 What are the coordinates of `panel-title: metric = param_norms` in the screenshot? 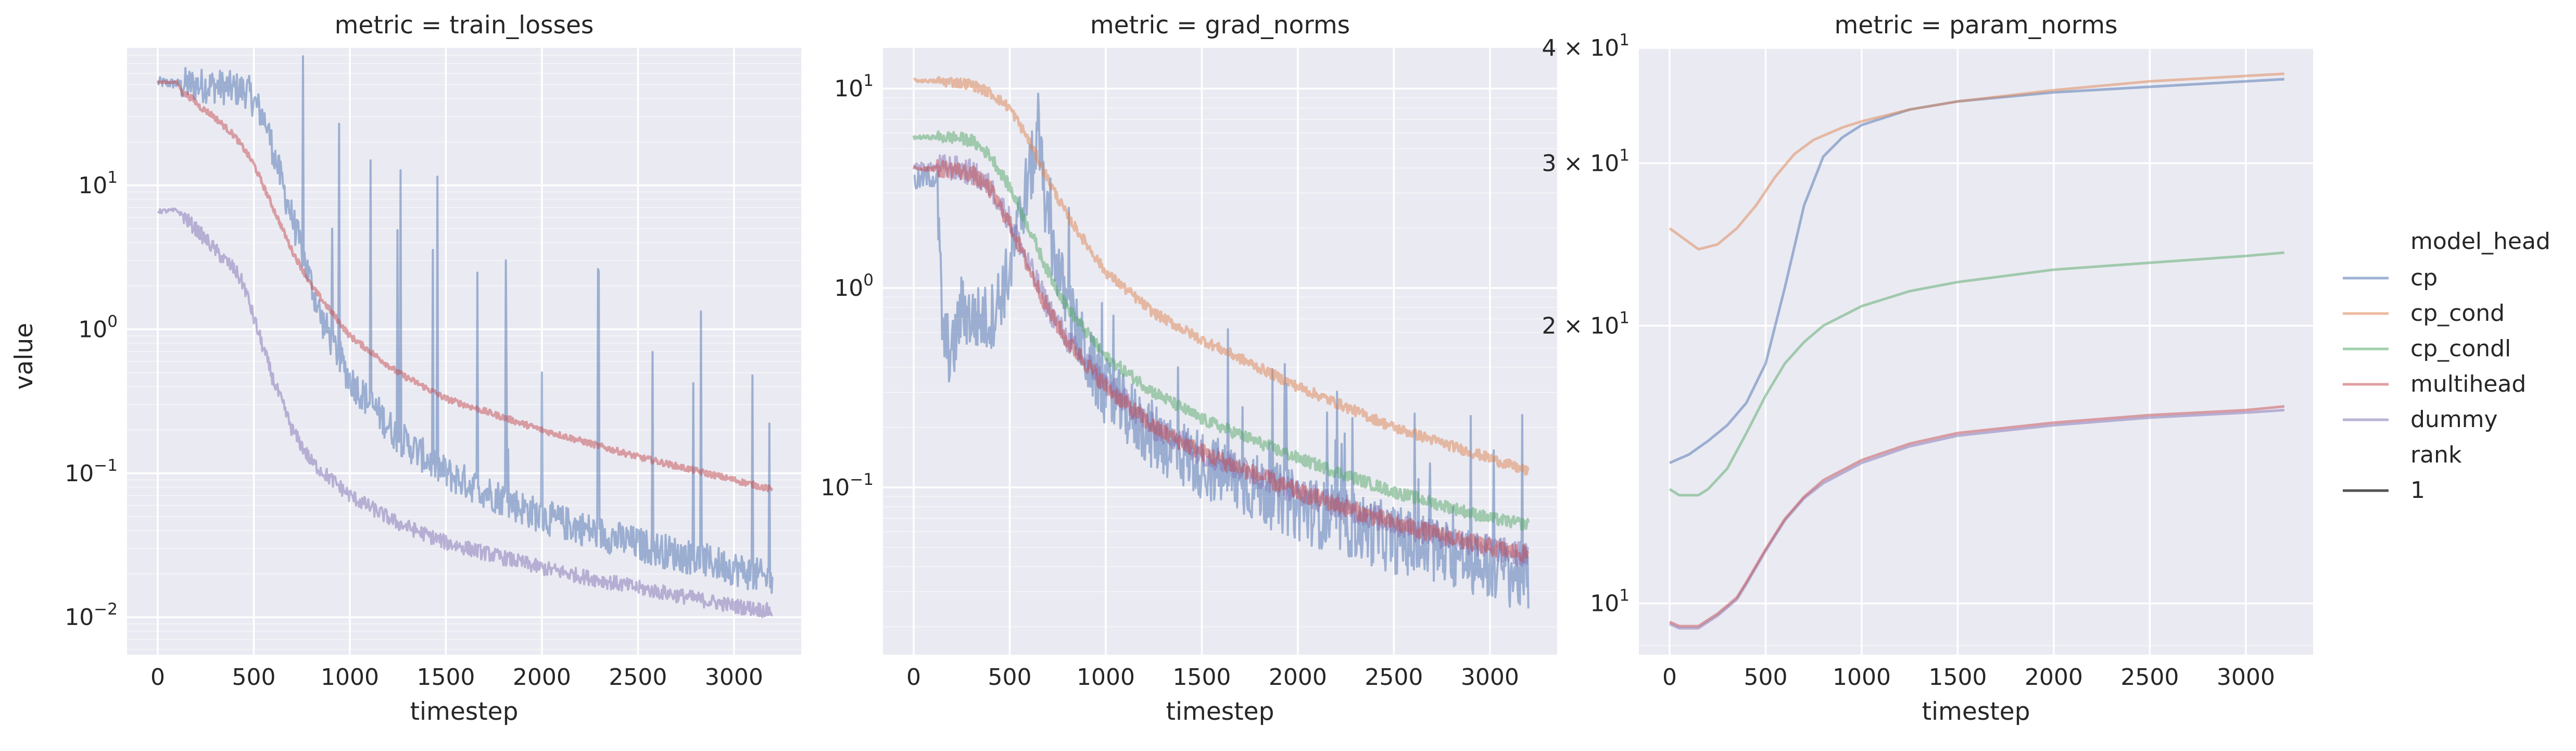 It's located at (1977, 25).